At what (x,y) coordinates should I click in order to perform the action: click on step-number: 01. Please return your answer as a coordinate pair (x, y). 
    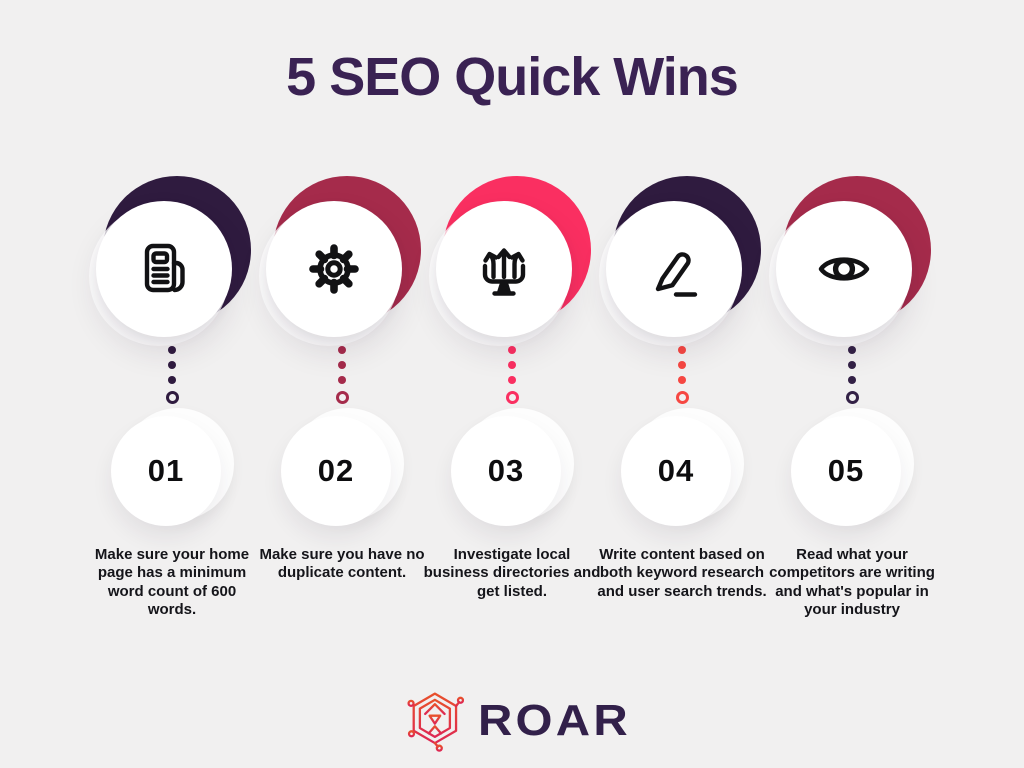
    Looking at the image, I should click on (166, 470).